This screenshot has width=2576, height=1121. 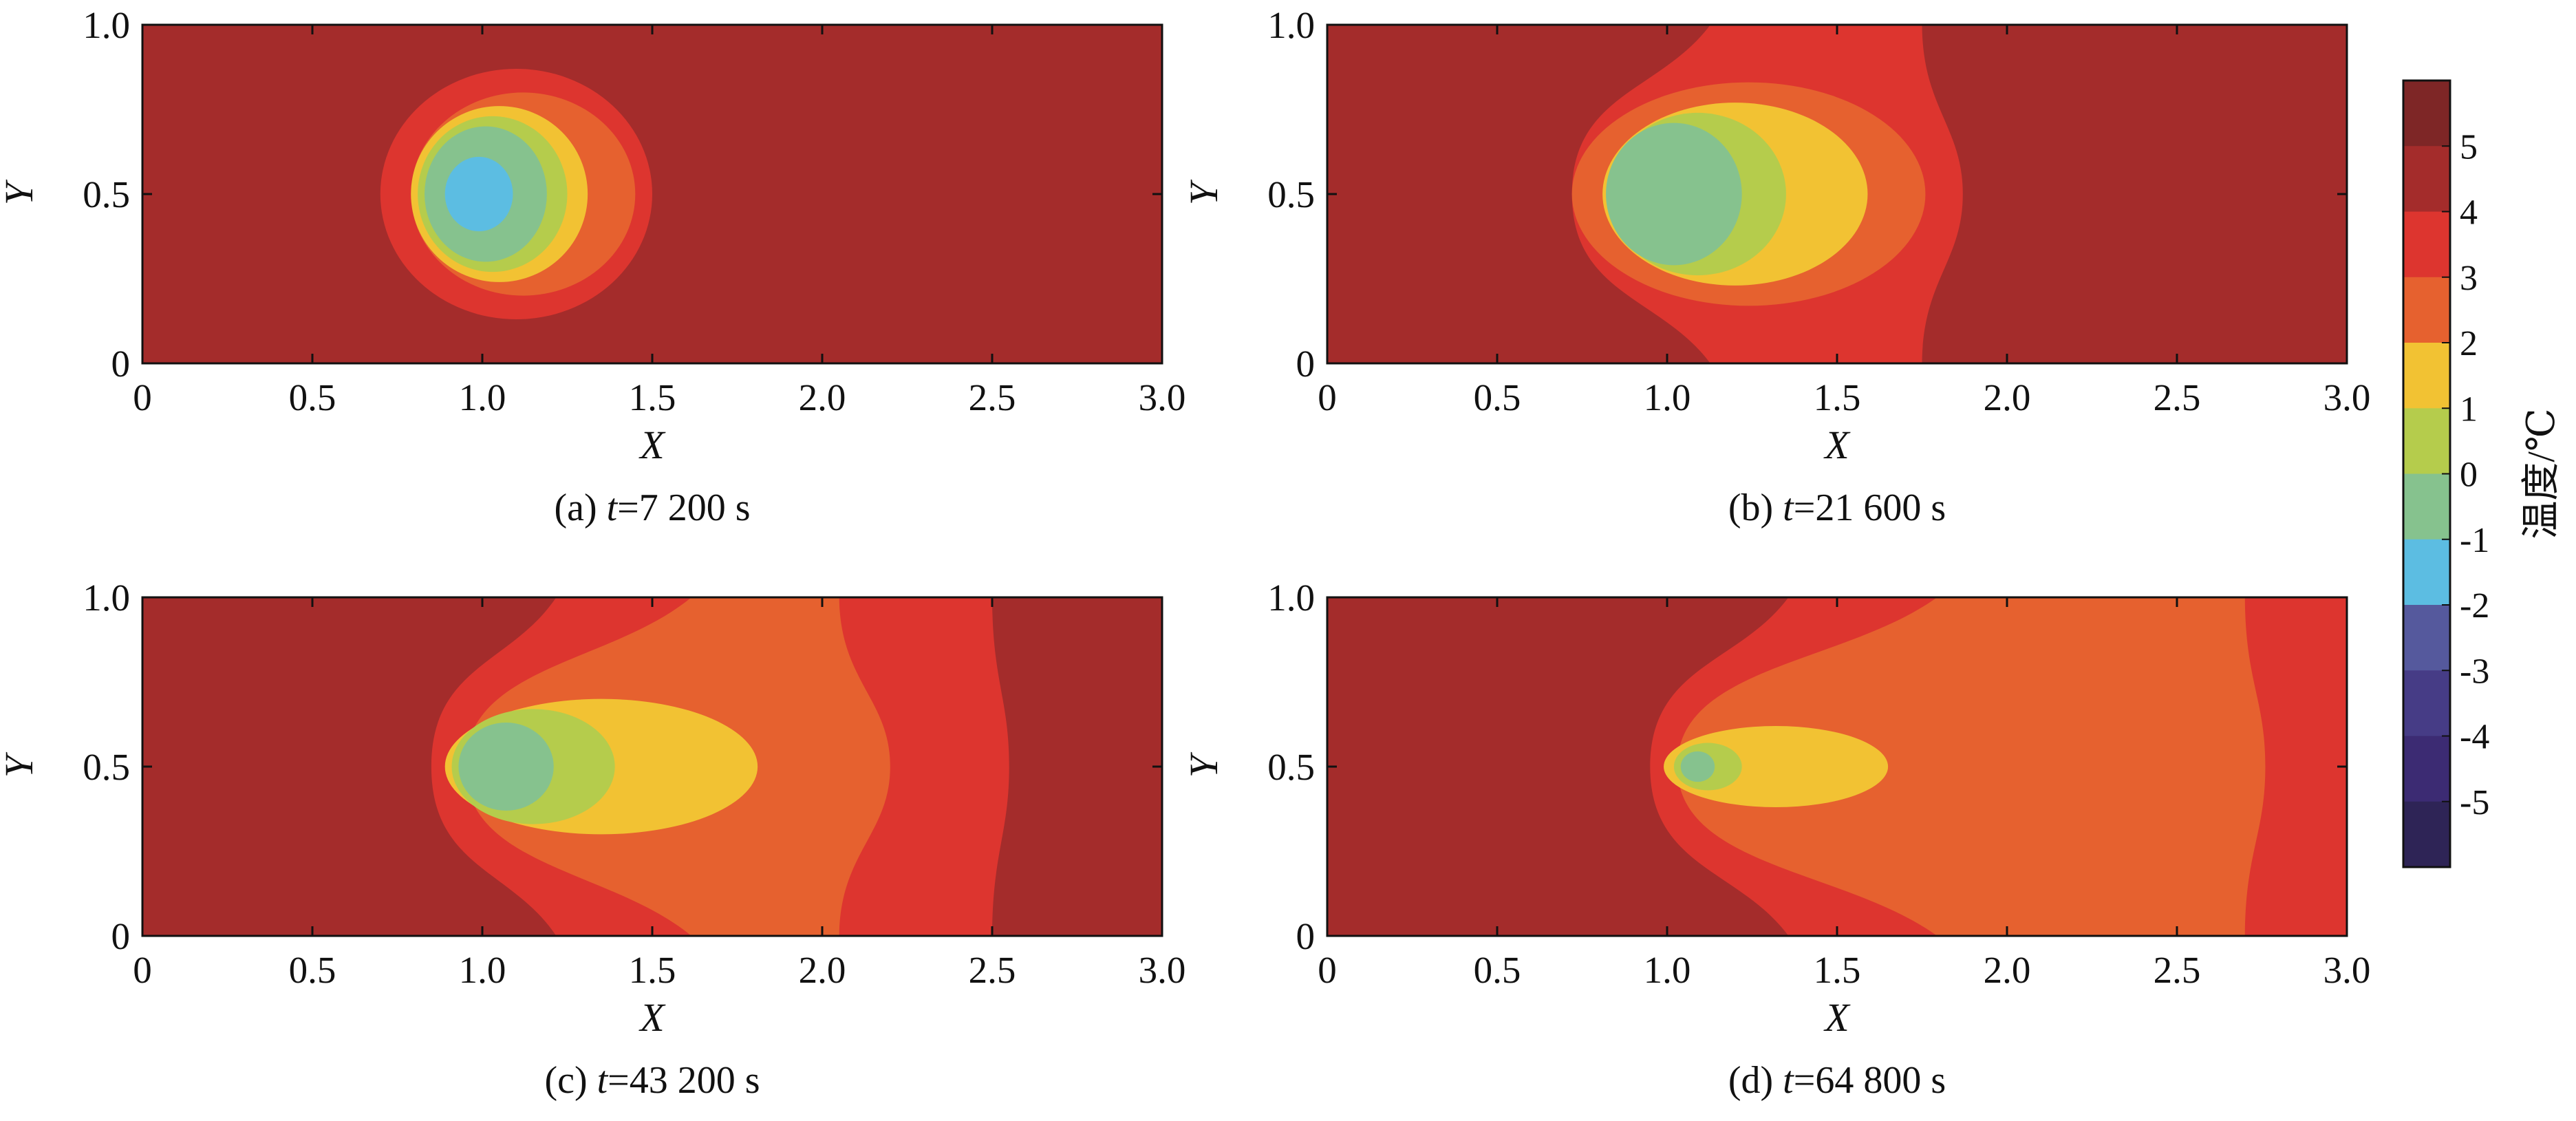 I want to click on colorbar-label: 温度/℃, so click(x=2541, y=474).